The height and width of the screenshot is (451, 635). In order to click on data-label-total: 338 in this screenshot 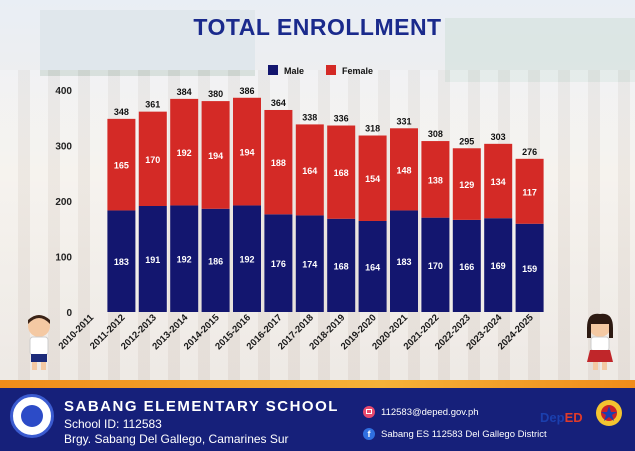, I will do `click(309, 117)`.